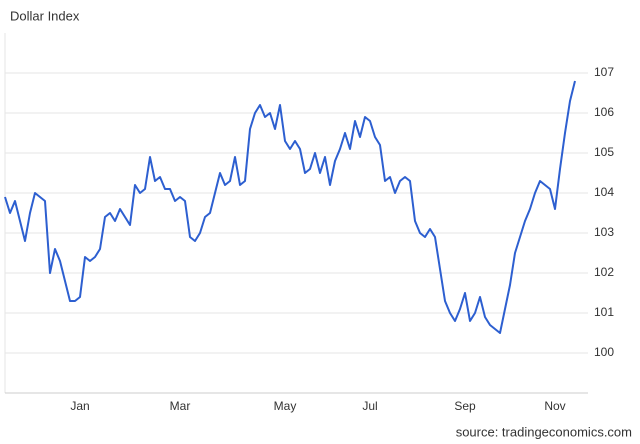  What do you see at coordinates (604, 192) in the screenshot?
I see `y-tick-label: 104` at bounding box center [604, 192].